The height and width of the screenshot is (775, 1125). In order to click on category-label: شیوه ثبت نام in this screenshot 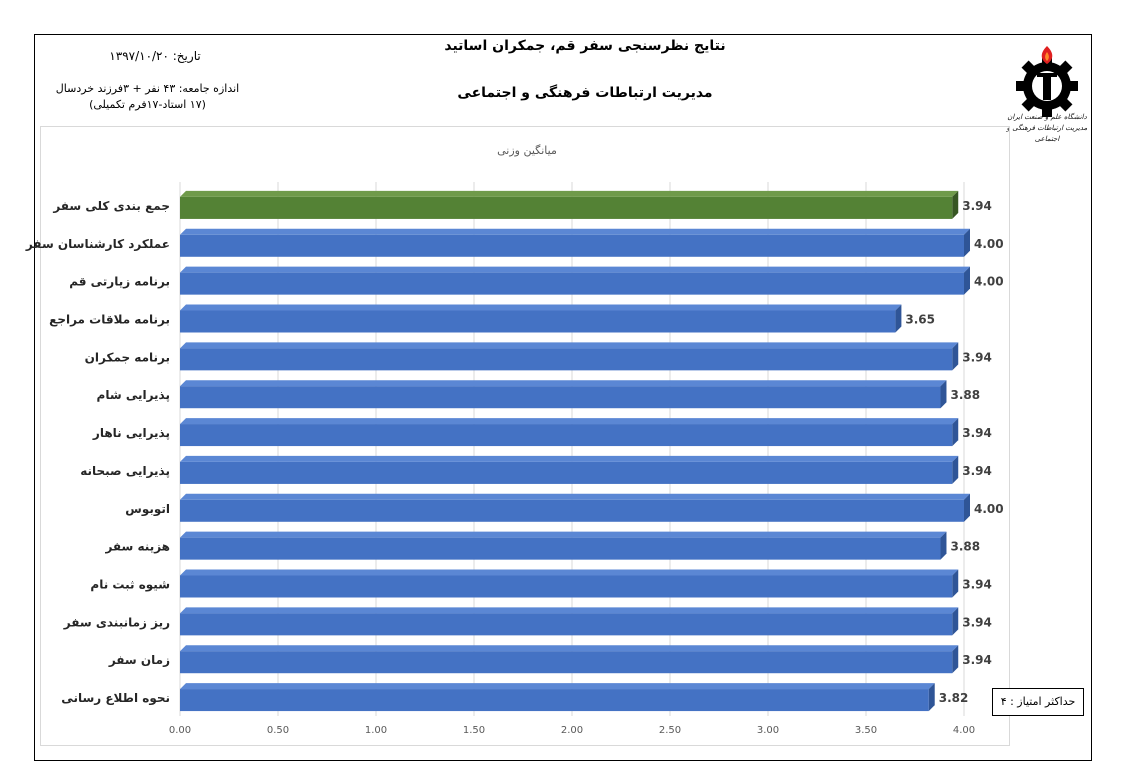, I will do `click(130, 585)`.